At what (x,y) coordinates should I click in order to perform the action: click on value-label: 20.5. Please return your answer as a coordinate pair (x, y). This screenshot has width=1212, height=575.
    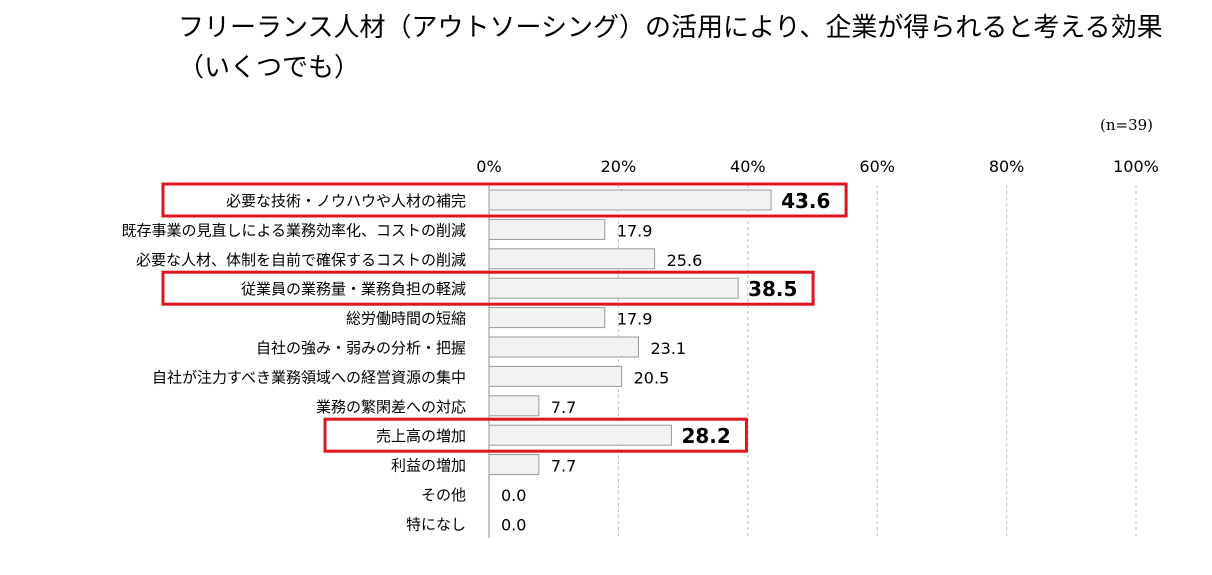
    Looking at the image, I should click on (652, 377).